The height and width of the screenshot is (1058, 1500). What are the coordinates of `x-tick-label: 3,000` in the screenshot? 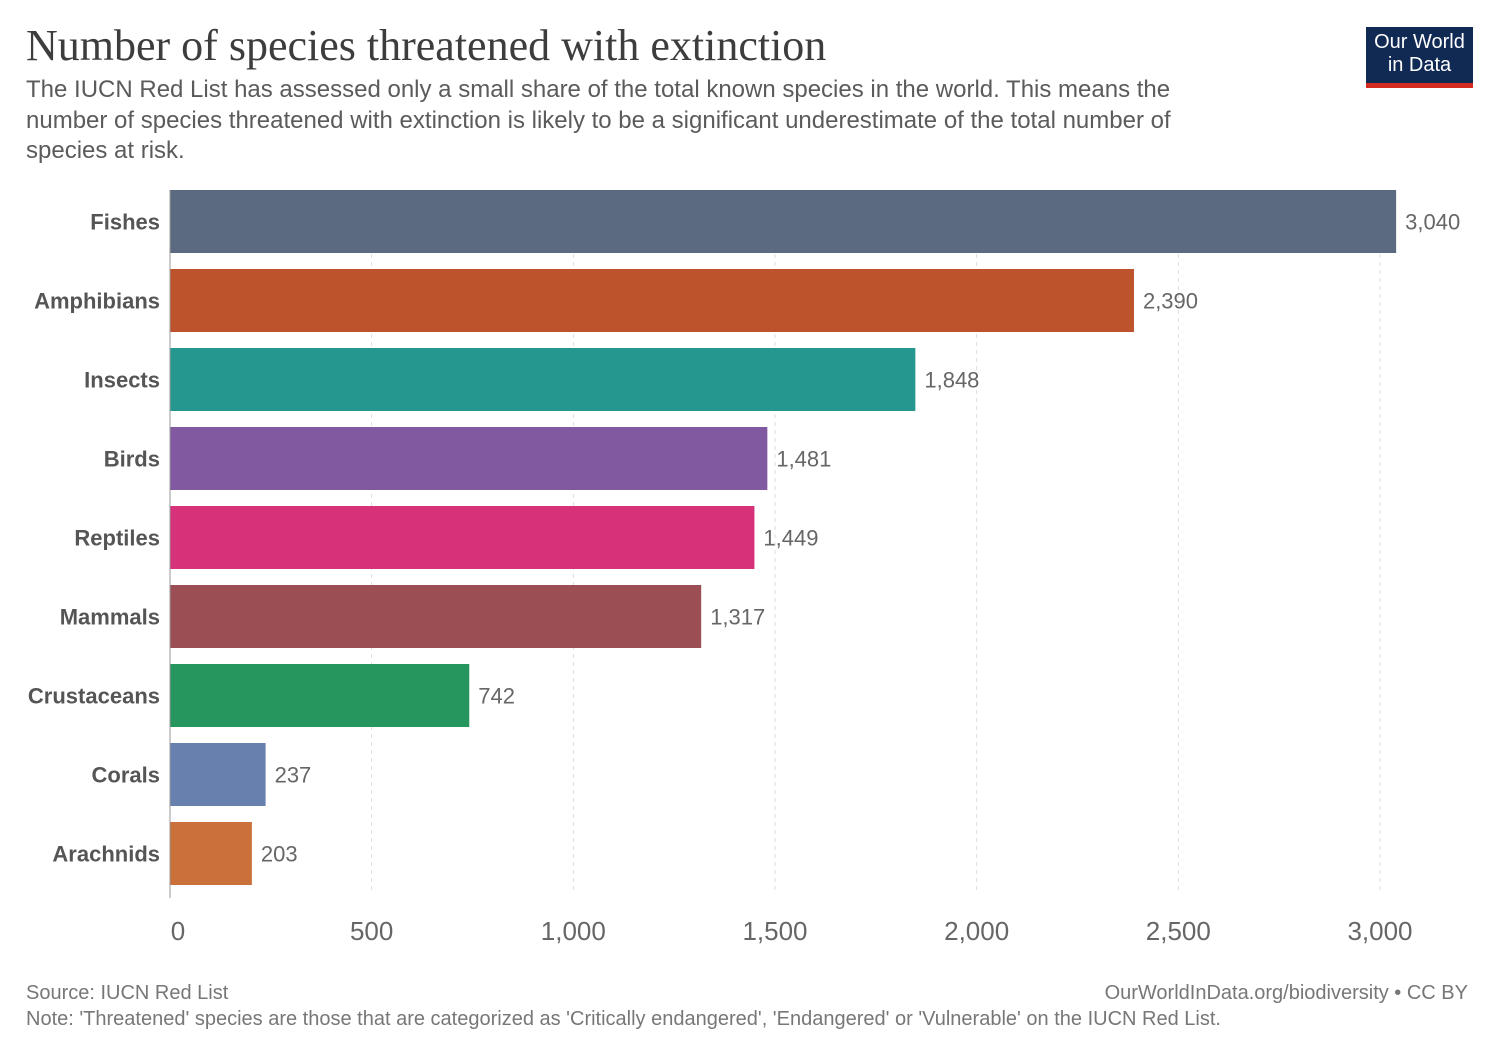 It's located at (1379, 931).